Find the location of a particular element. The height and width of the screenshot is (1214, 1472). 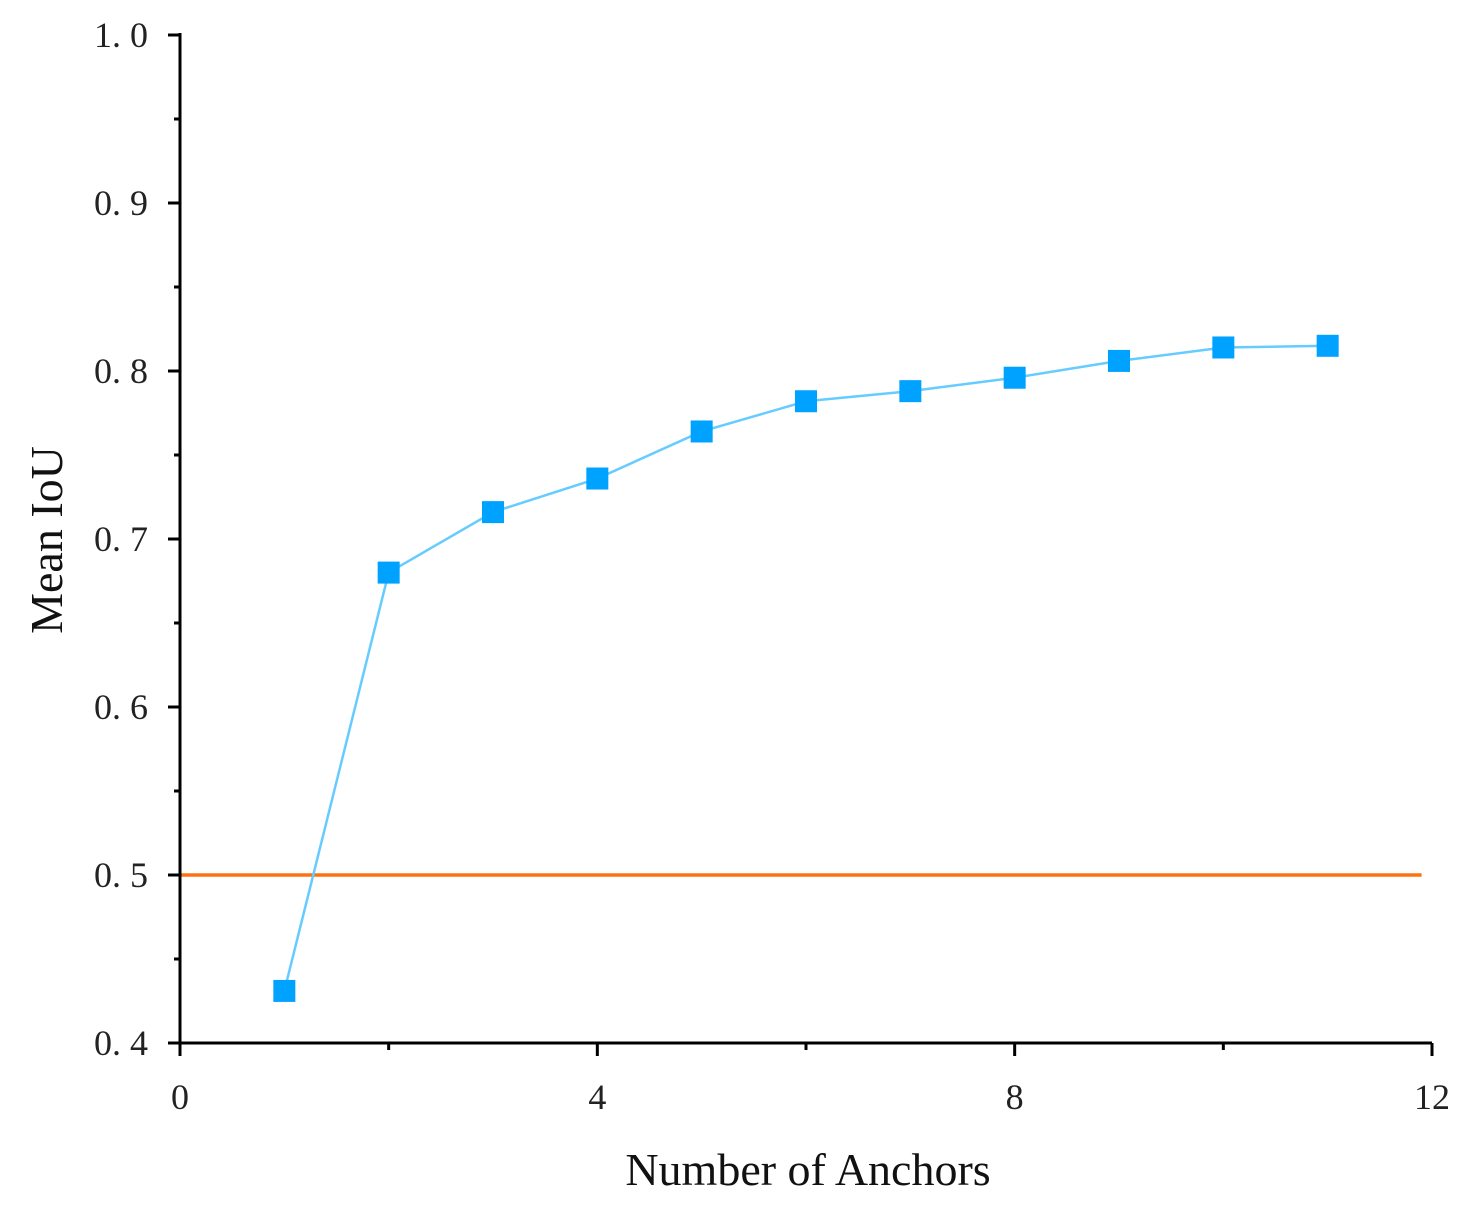

y-tick-label: 0. 7 is located at coordinates (121, 539).